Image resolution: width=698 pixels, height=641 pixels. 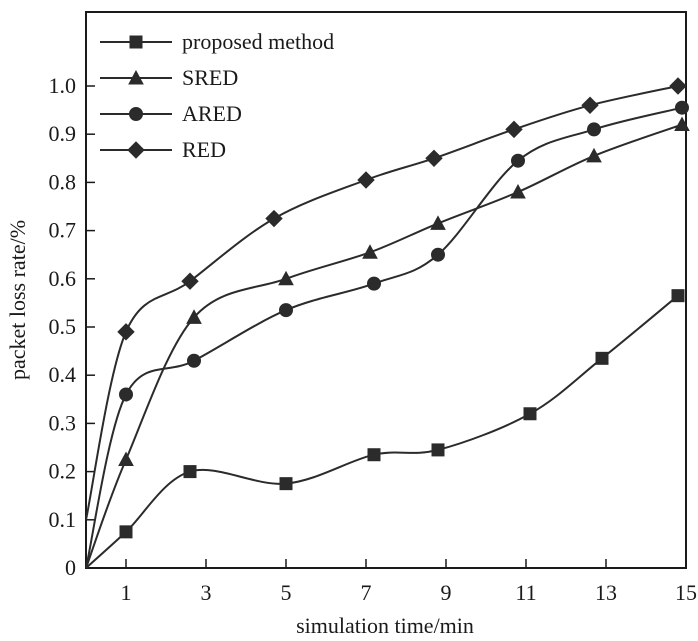 What do you see at coordinates (409, 582) in the screenshot?
I see `x-axis: 1 3 5 7 9 11 13 15` at bounding box center [409, 582].